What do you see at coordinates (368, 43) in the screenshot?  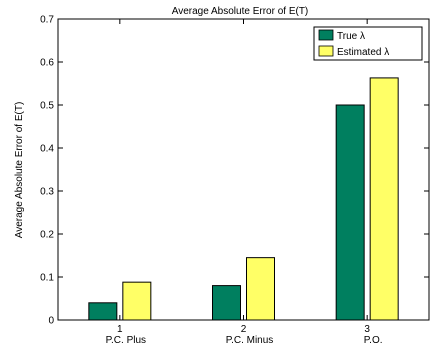 I see `legend: True λ Estimated λ` at bounding box center [368, 43].